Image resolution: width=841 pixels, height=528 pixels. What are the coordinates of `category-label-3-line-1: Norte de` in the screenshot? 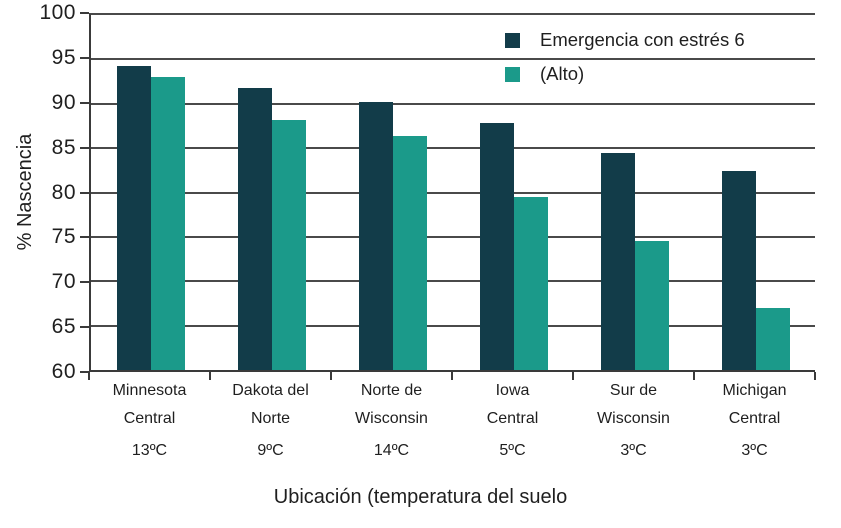 It's located at (391, 390).